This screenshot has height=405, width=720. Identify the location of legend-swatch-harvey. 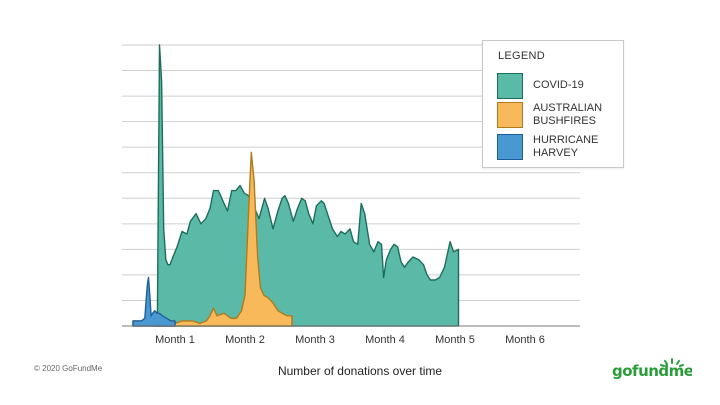
(510, 147).